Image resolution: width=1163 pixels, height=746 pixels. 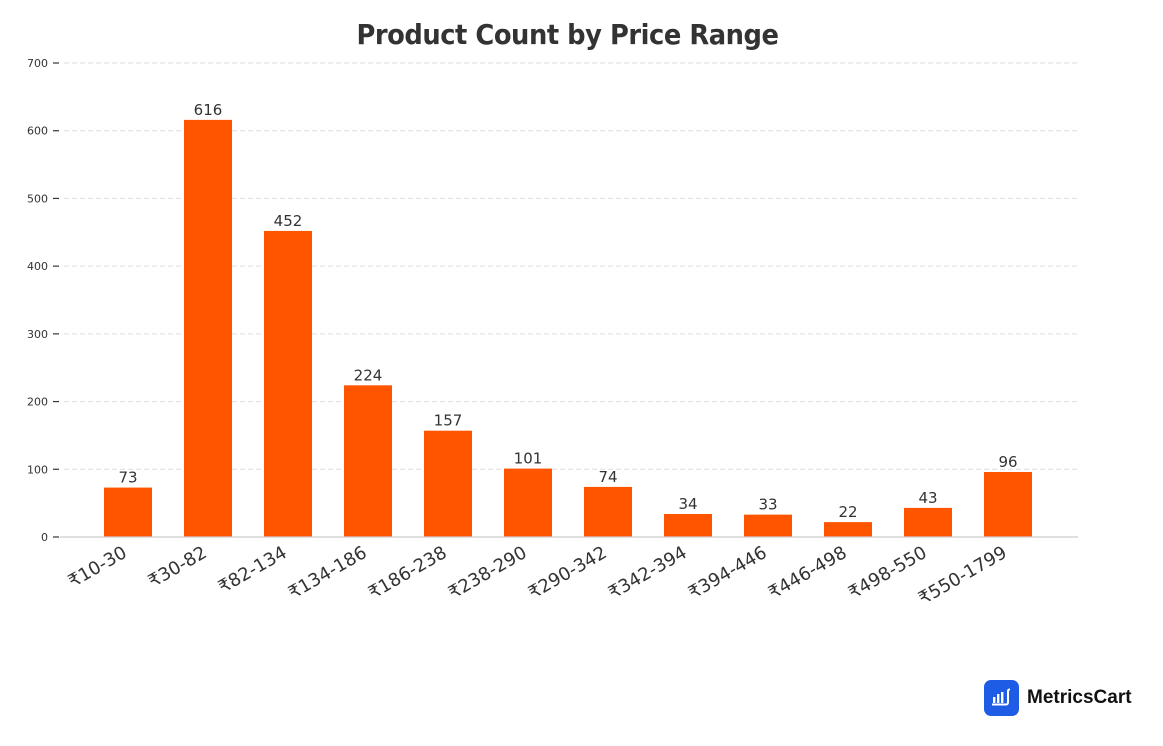 What do you see at coordinates (528, 459) in the screenshot?
I see `bar-value-label: 101` at bounding box center [528, 459].